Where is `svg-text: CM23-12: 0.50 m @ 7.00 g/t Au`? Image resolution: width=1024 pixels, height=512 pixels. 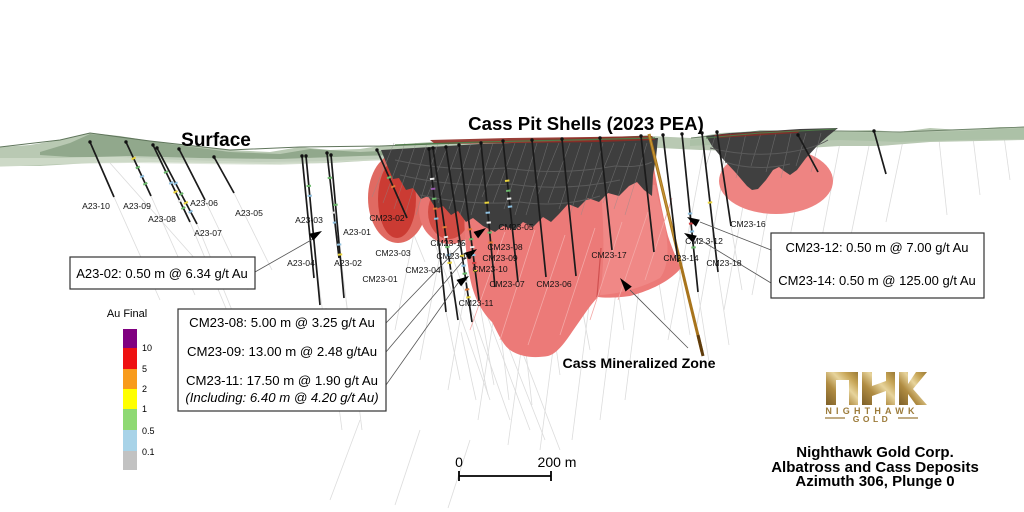 svg-text: CM23-12: 0.50 m @ 7.00 g/t Au is located at coordinates (876, 247).